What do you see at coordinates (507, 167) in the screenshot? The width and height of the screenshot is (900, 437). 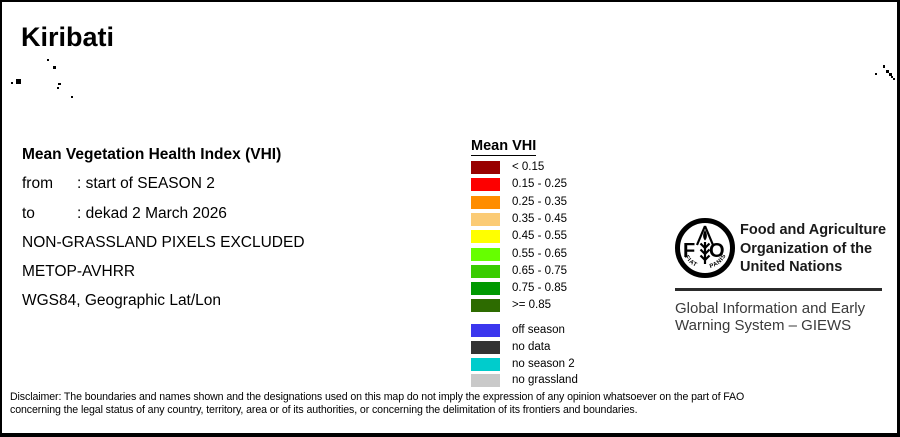 I see `legend-row-vhi-0: < 0.15` at bounding box center [507, 167].